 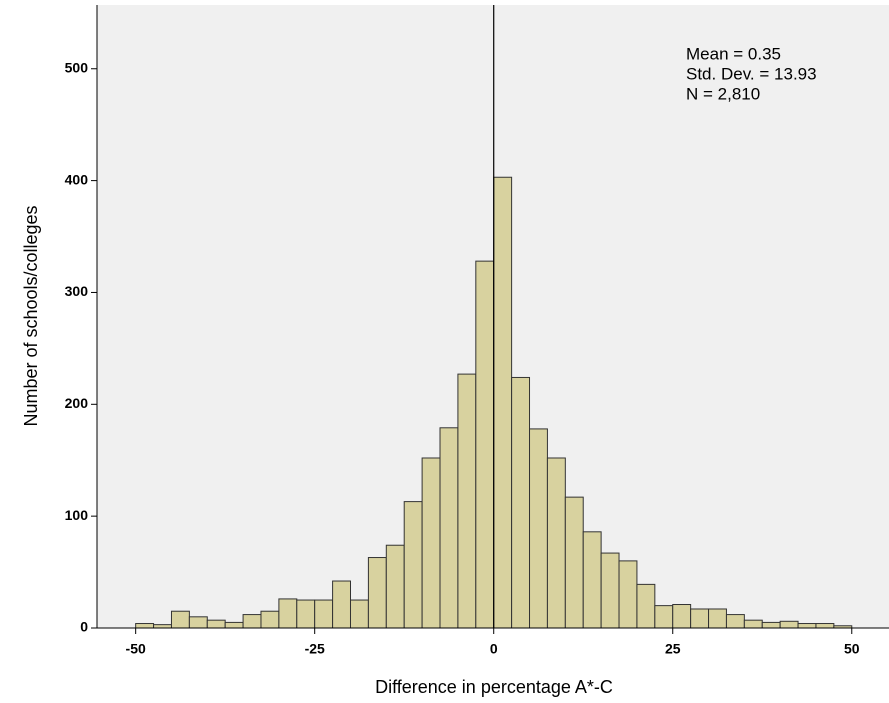 I want to click on y-tick-label: 300, so click(x=77, y=291).